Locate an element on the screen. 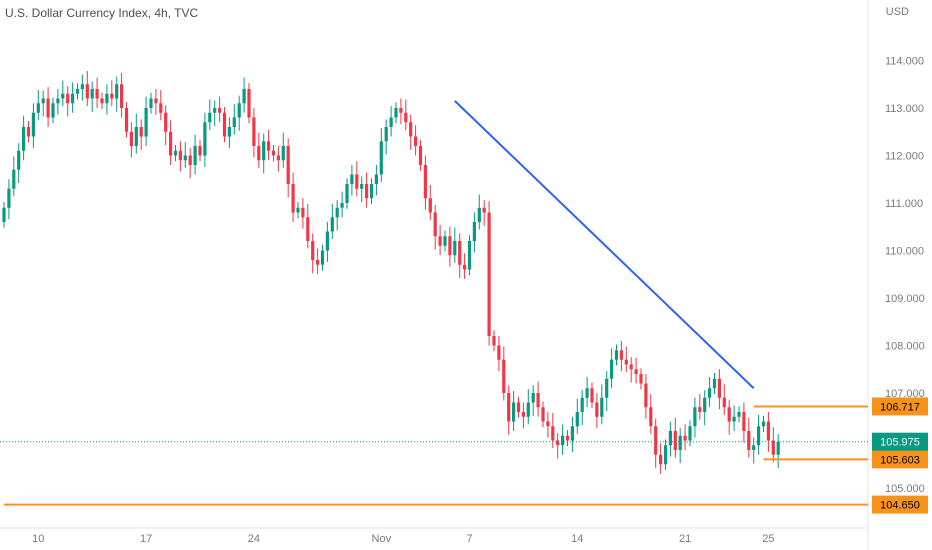  x-tick-label: 7 is located at coordinates (469, 539).